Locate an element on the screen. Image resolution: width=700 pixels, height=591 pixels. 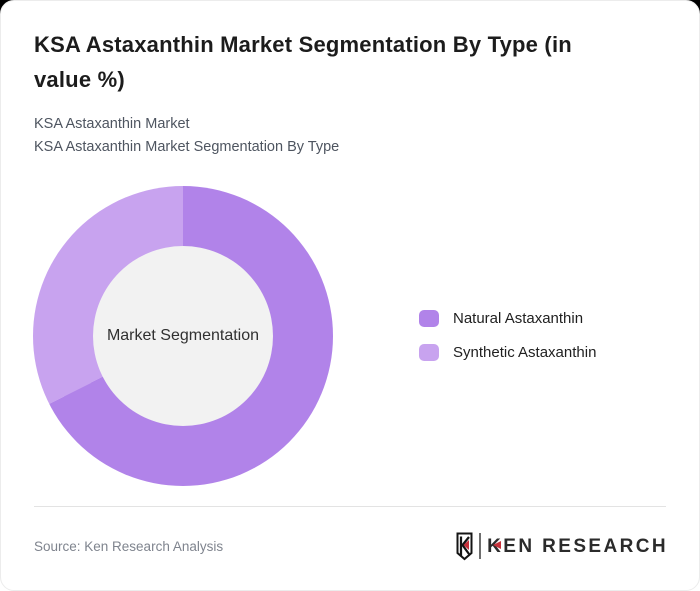
donut-center-label: Market Segmentation is located at coordinates (183, 335).